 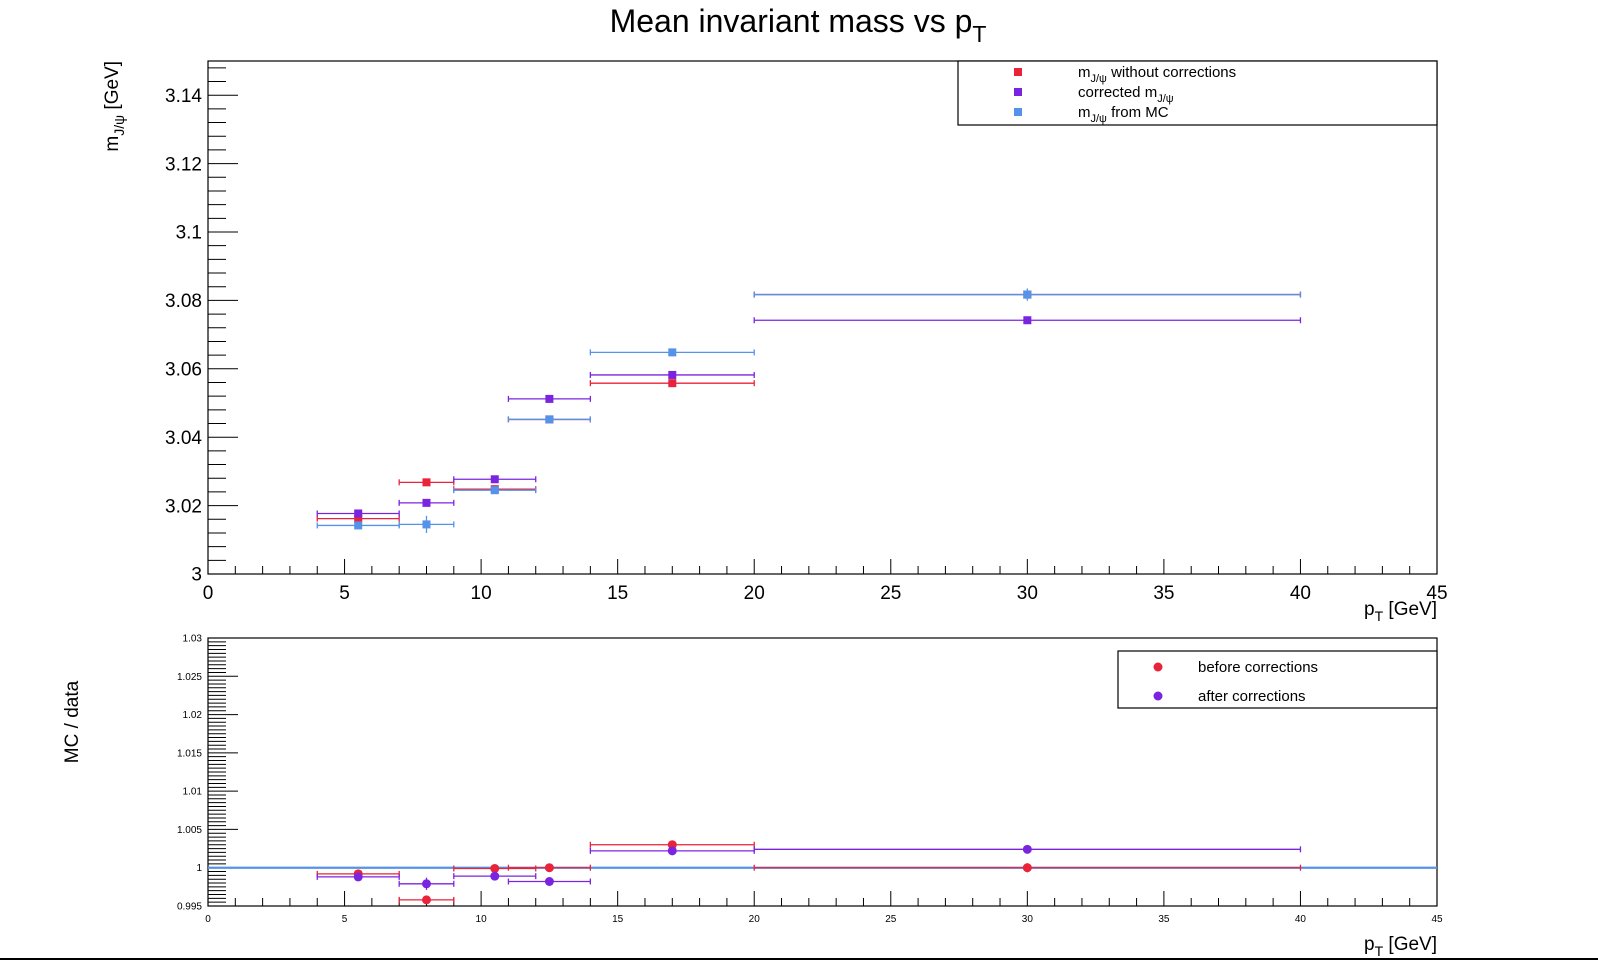 What do you see at coordinates (189, 677) in the screenshot?
I see `y-tick-label: 1.025` at bounding box center [189, 677].